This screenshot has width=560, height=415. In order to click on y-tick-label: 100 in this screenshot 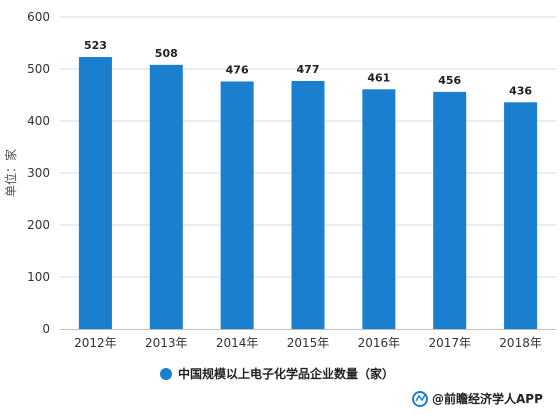, I will do `click(38, 277)`.